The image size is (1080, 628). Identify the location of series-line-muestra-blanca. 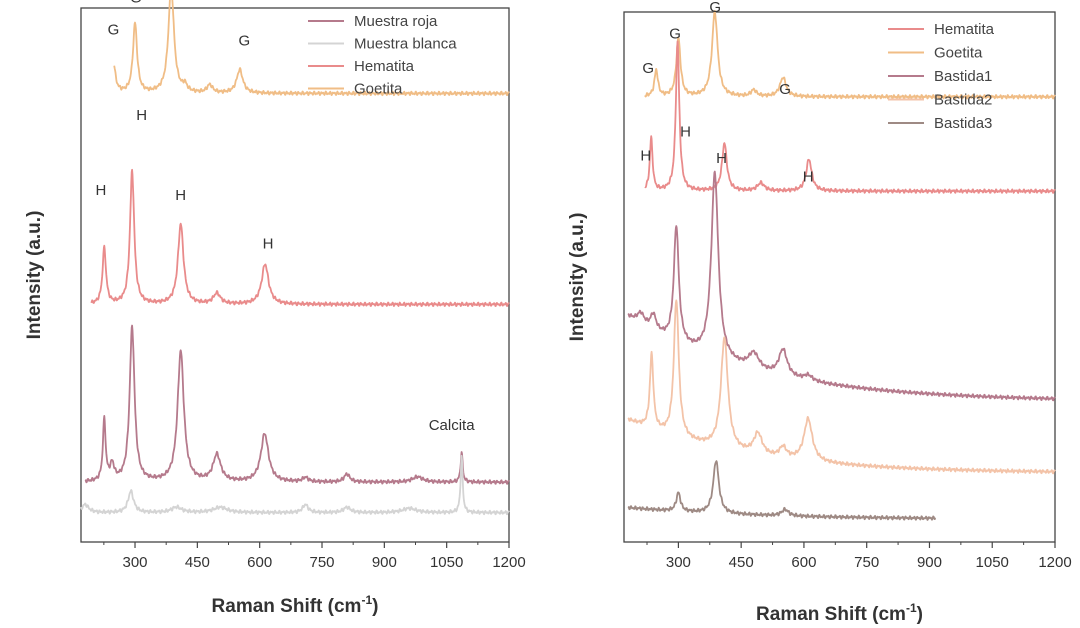
(295, 485).